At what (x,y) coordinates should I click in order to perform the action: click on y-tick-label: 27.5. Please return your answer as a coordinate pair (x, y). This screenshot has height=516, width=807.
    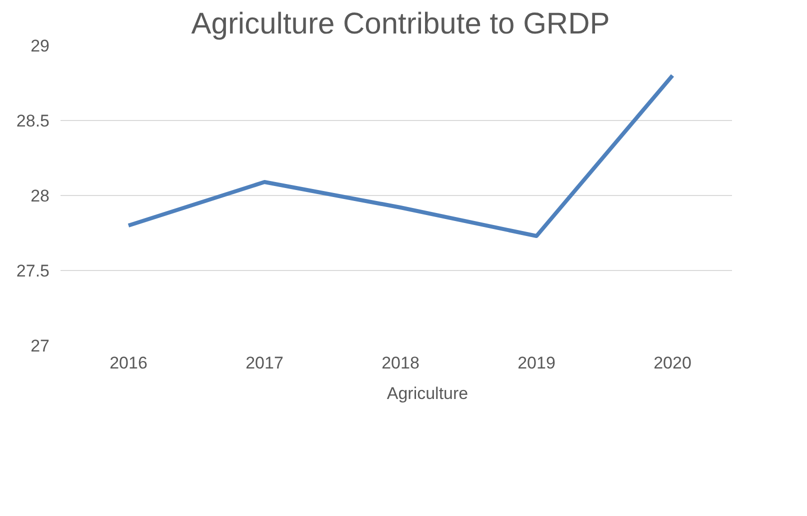
    Looking at the image, I should click on (33, 271).